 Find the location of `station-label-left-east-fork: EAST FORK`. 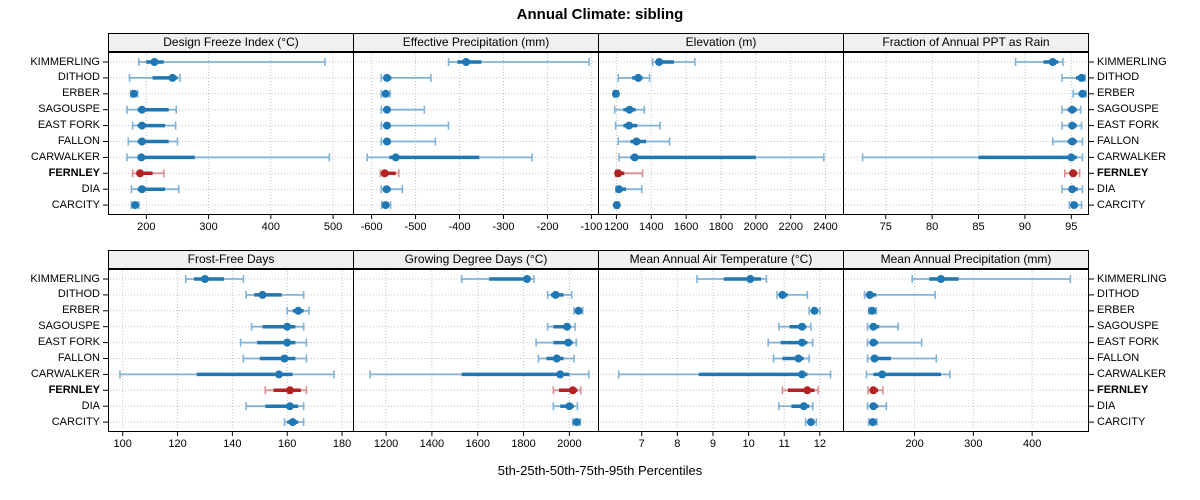

station-label-left-east-fork: EAST FORK is located at coordinates (68, 342).